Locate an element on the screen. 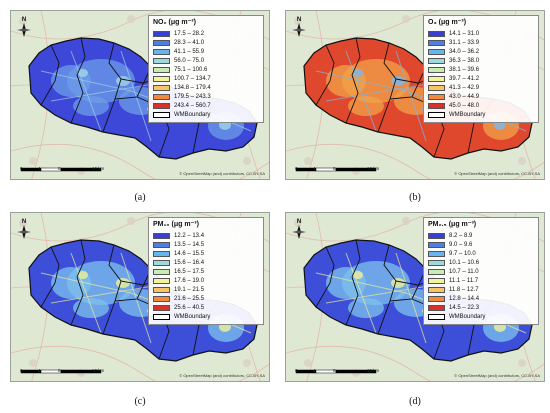 This screenshot has width=550, height=413. legend-row: 8.2 – 8.9 is located at coordinates (481, 235).